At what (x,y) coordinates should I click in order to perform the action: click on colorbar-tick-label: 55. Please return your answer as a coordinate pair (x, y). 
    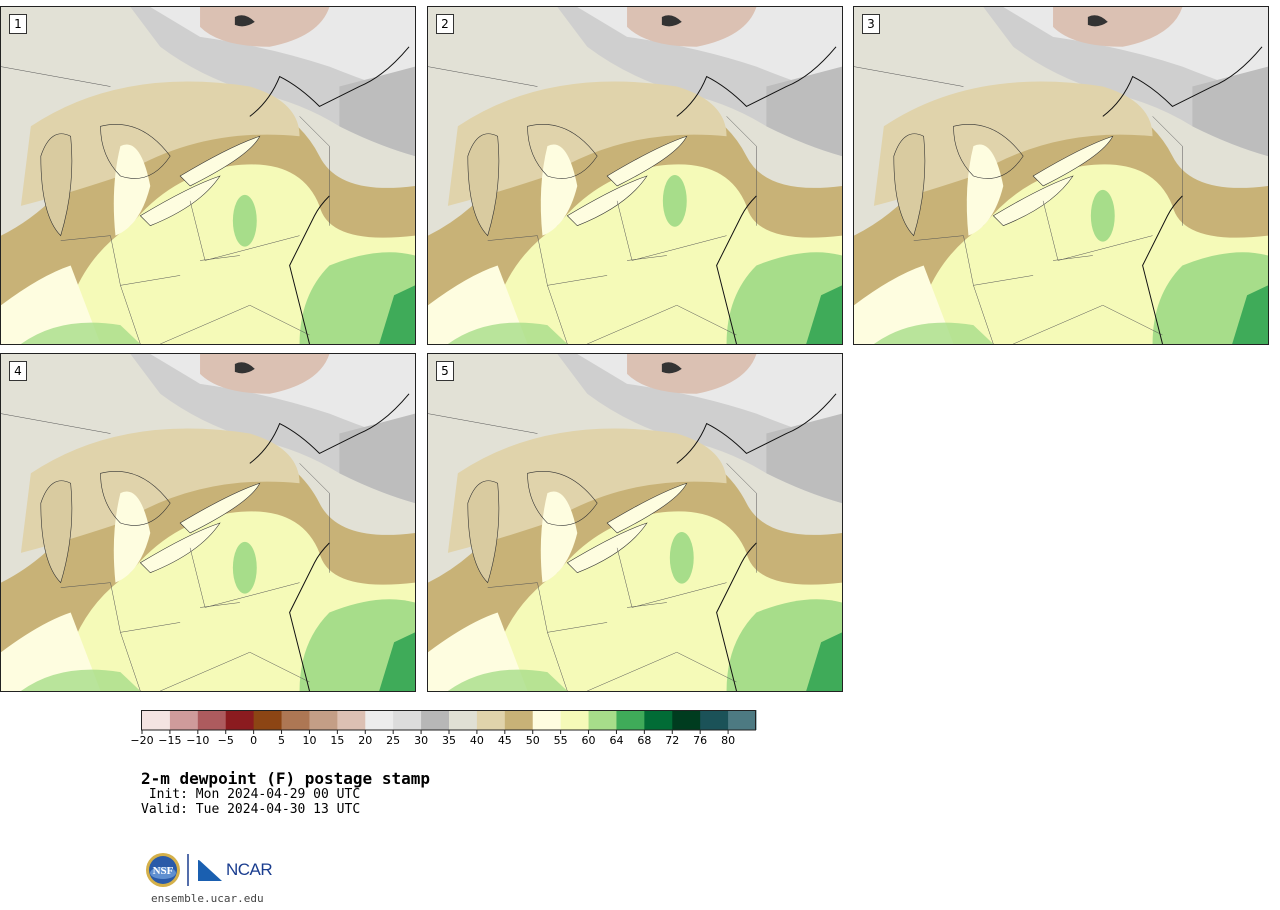
    Looking at the image, I should click on (560, 740).